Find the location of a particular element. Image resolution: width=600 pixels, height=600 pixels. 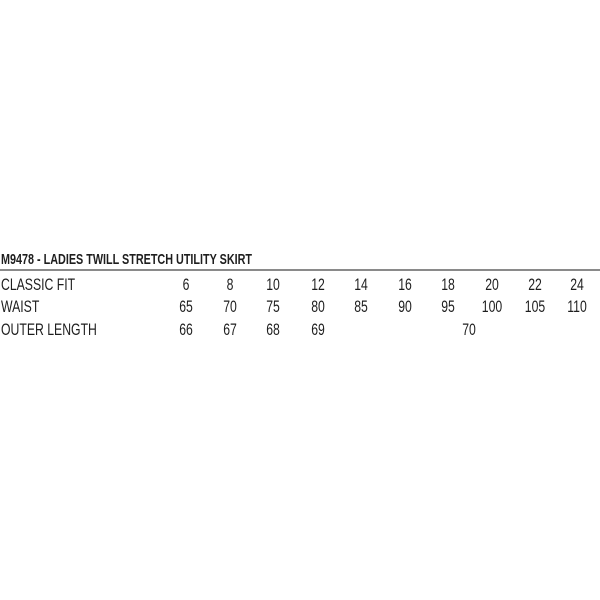

header-cell: 20 is located at coordinates (492, 284).